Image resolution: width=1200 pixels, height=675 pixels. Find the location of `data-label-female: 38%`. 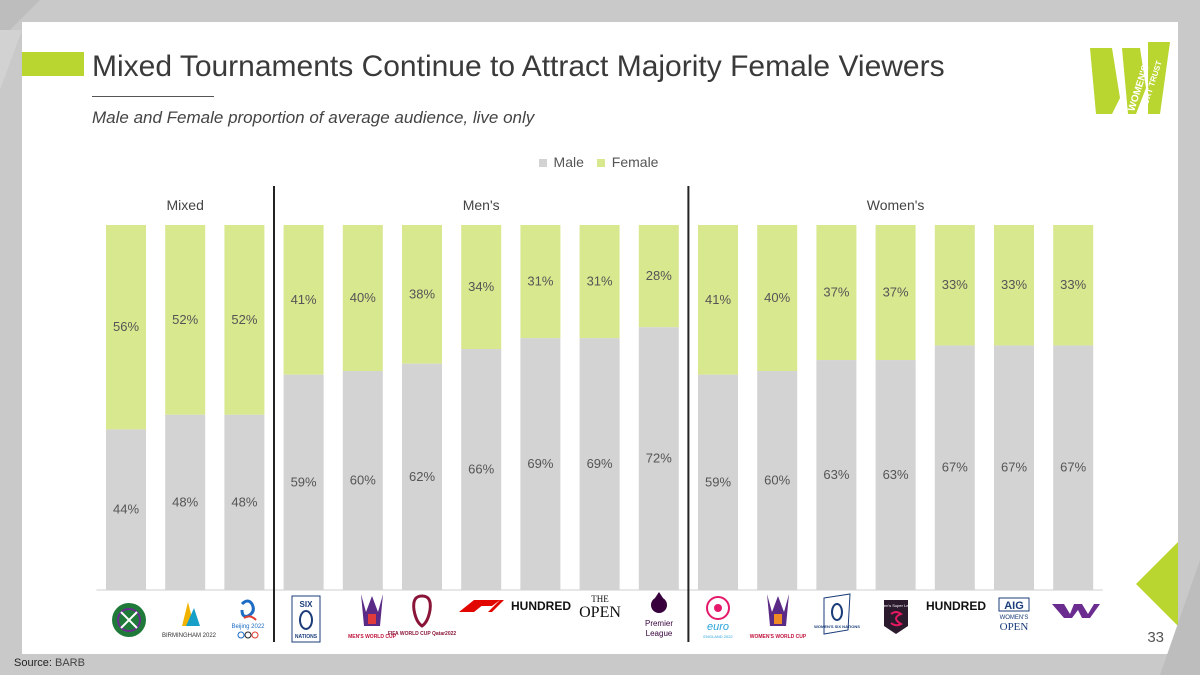

data-label-female: 38% is located at coordinates (422, 293).